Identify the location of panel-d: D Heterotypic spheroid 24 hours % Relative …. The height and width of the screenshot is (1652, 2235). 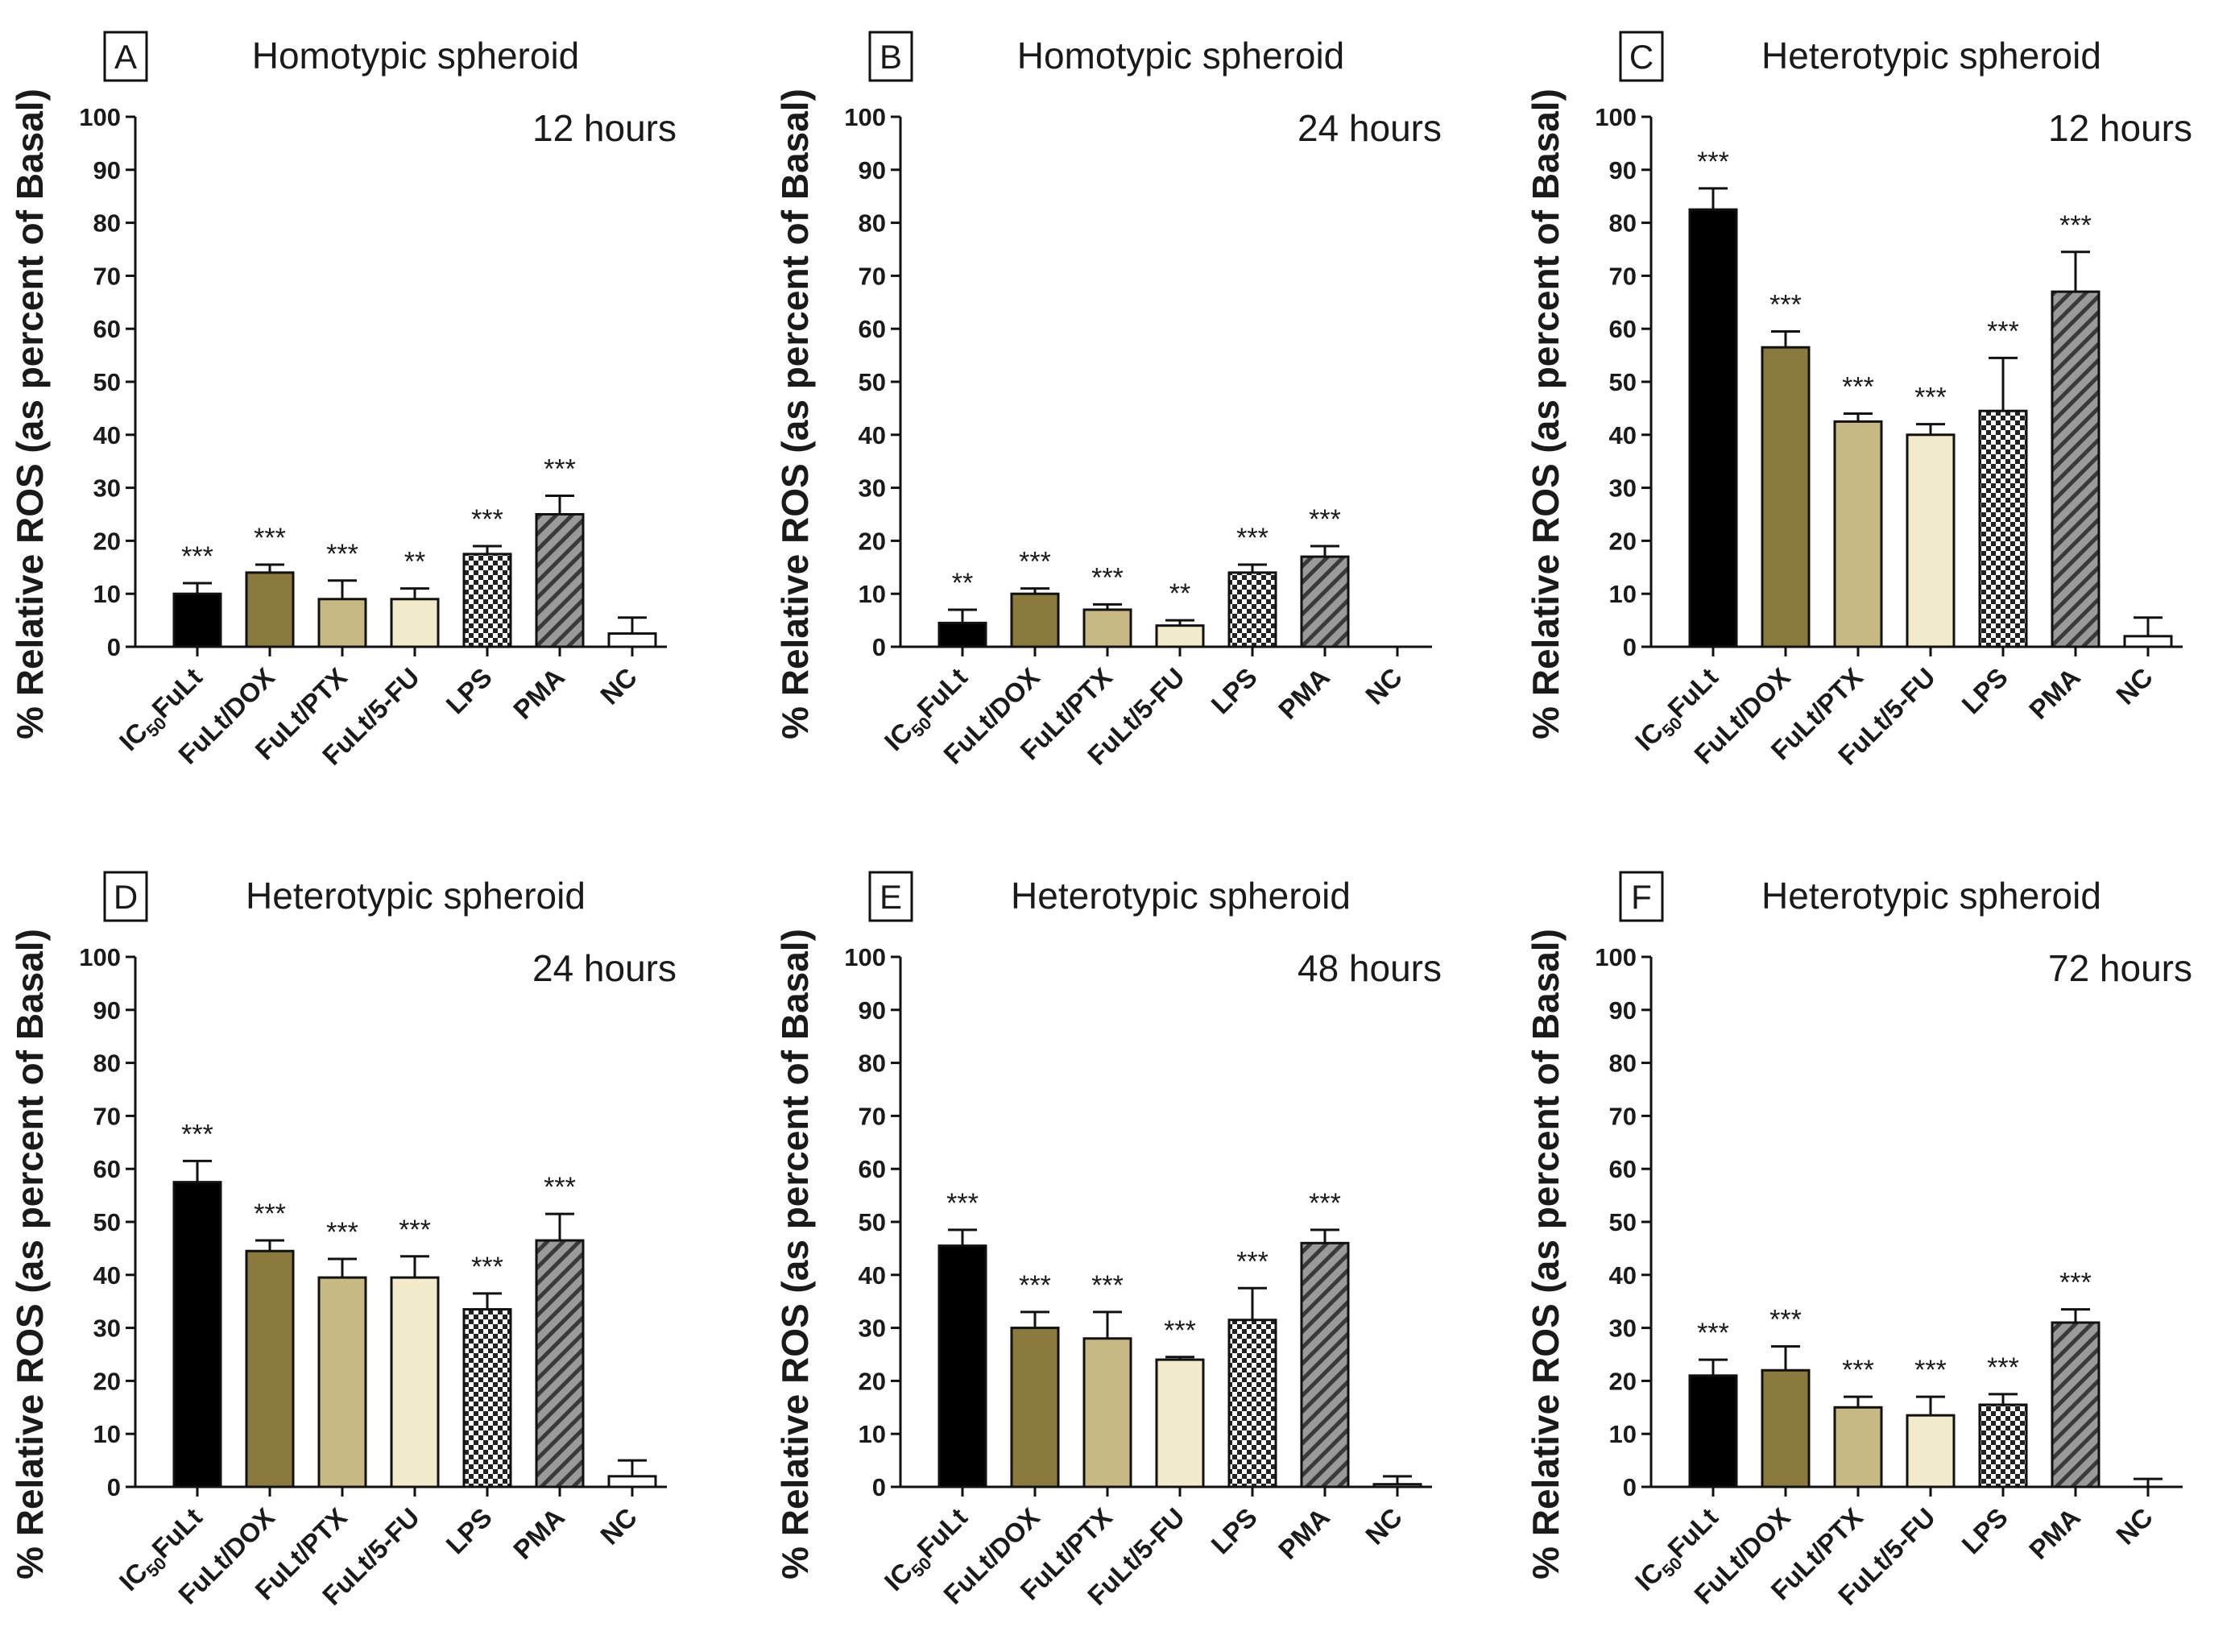
(343, 1241).